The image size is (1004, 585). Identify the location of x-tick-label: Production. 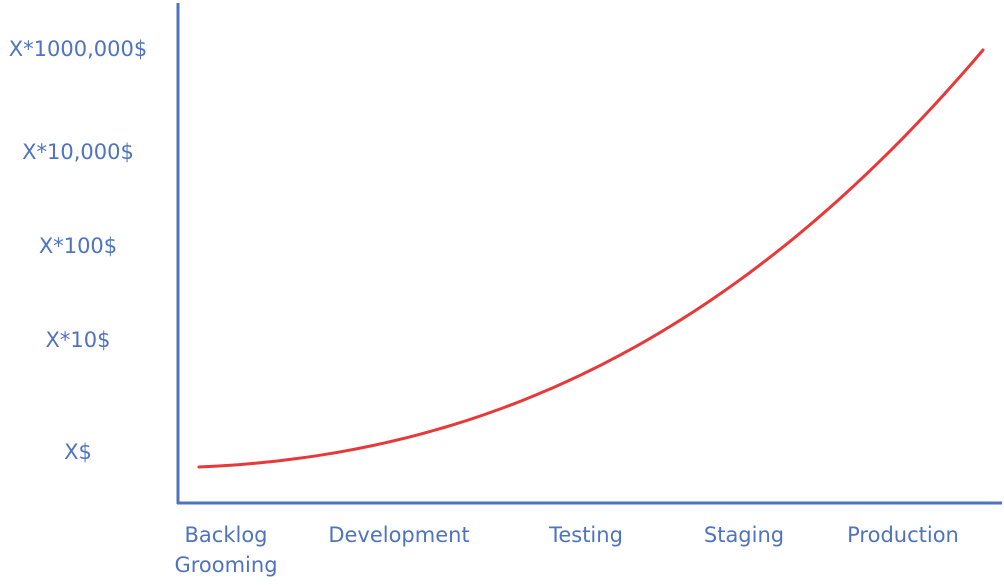
(903, 535).